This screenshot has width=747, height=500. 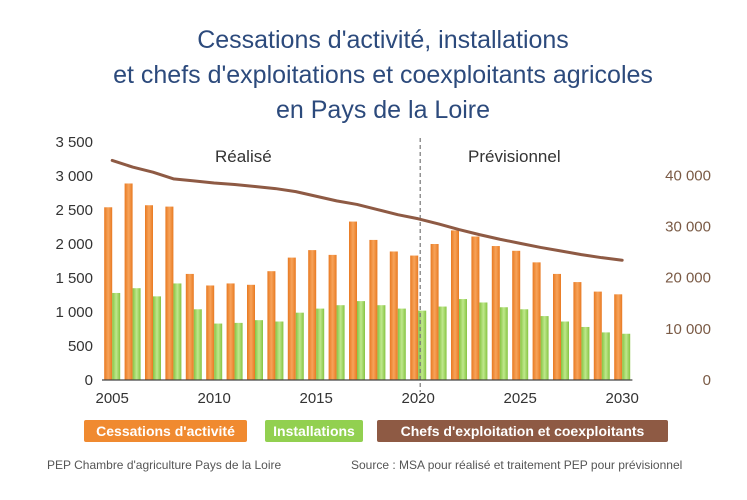 I want to click on left-tick-label: 0, so click(x=89, y=380).